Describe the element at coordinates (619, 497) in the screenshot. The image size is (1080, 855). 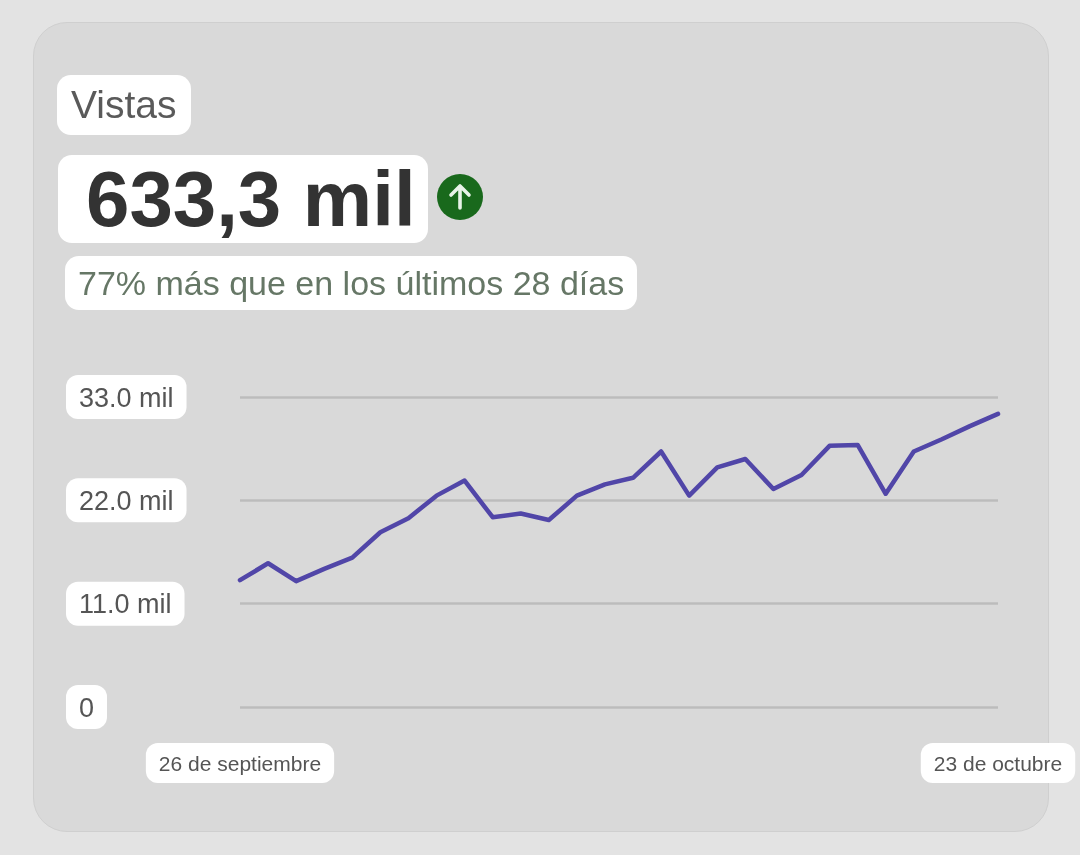
I see `line-series` at that location.